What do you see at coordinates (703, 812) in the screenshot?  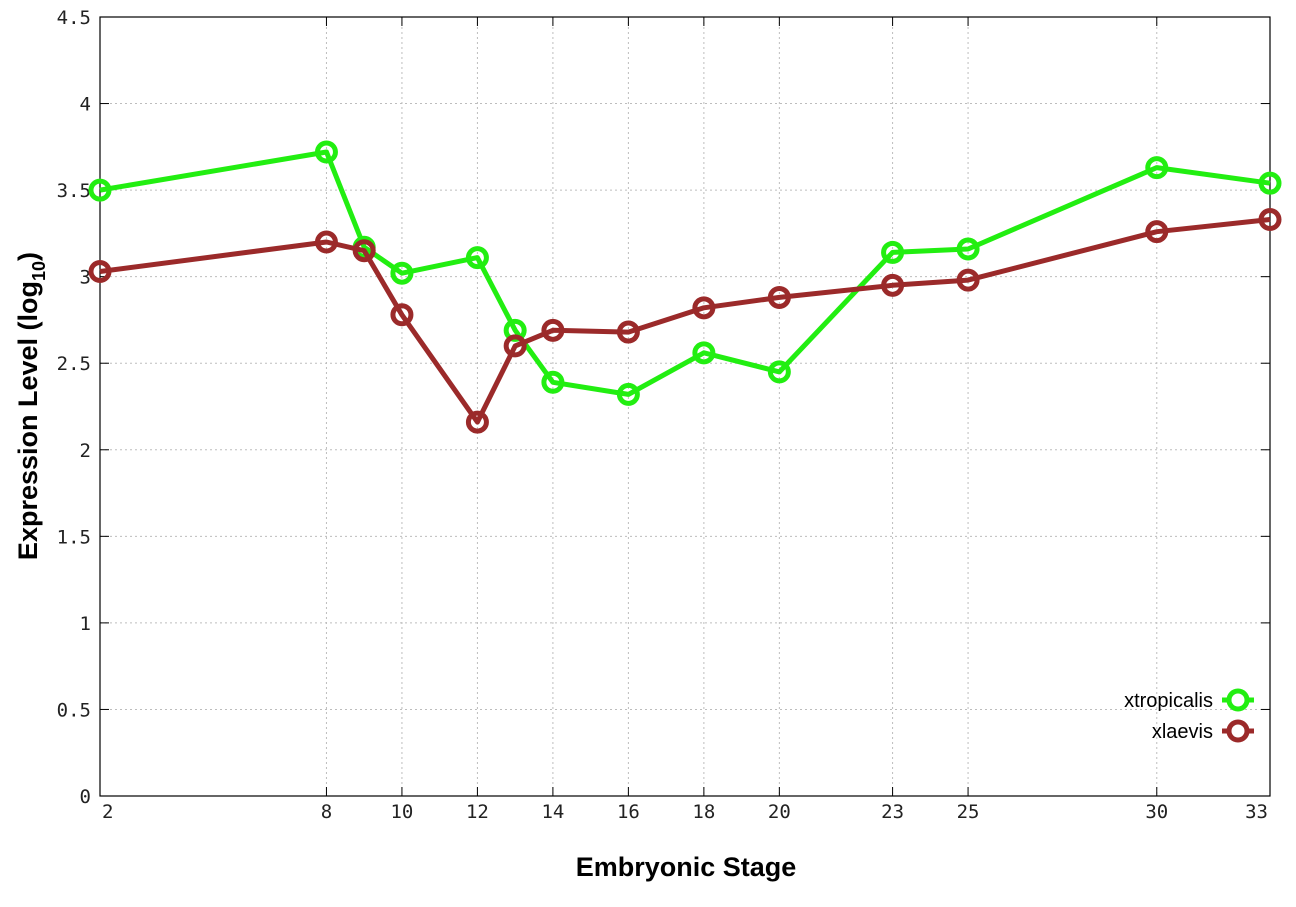 I see `x-tick-label: 18` at bounding box center [703, 812].